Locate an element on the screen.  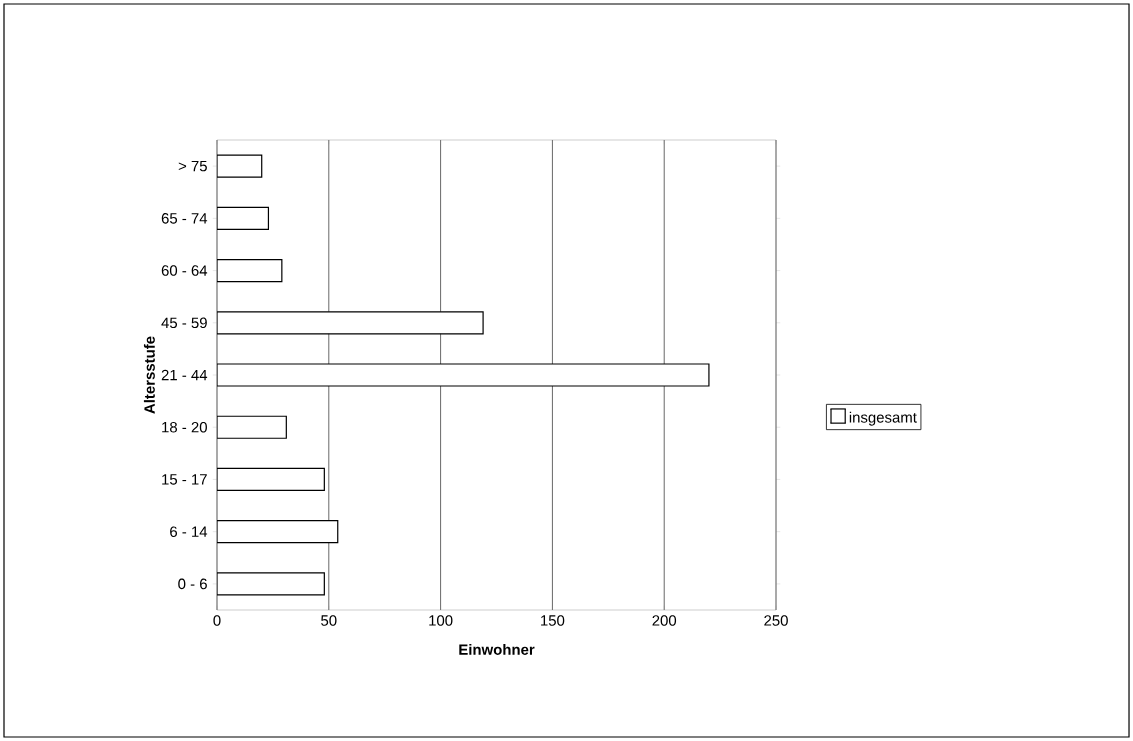
x-axis-title: Einwohner is located at coordinates (497, 649).